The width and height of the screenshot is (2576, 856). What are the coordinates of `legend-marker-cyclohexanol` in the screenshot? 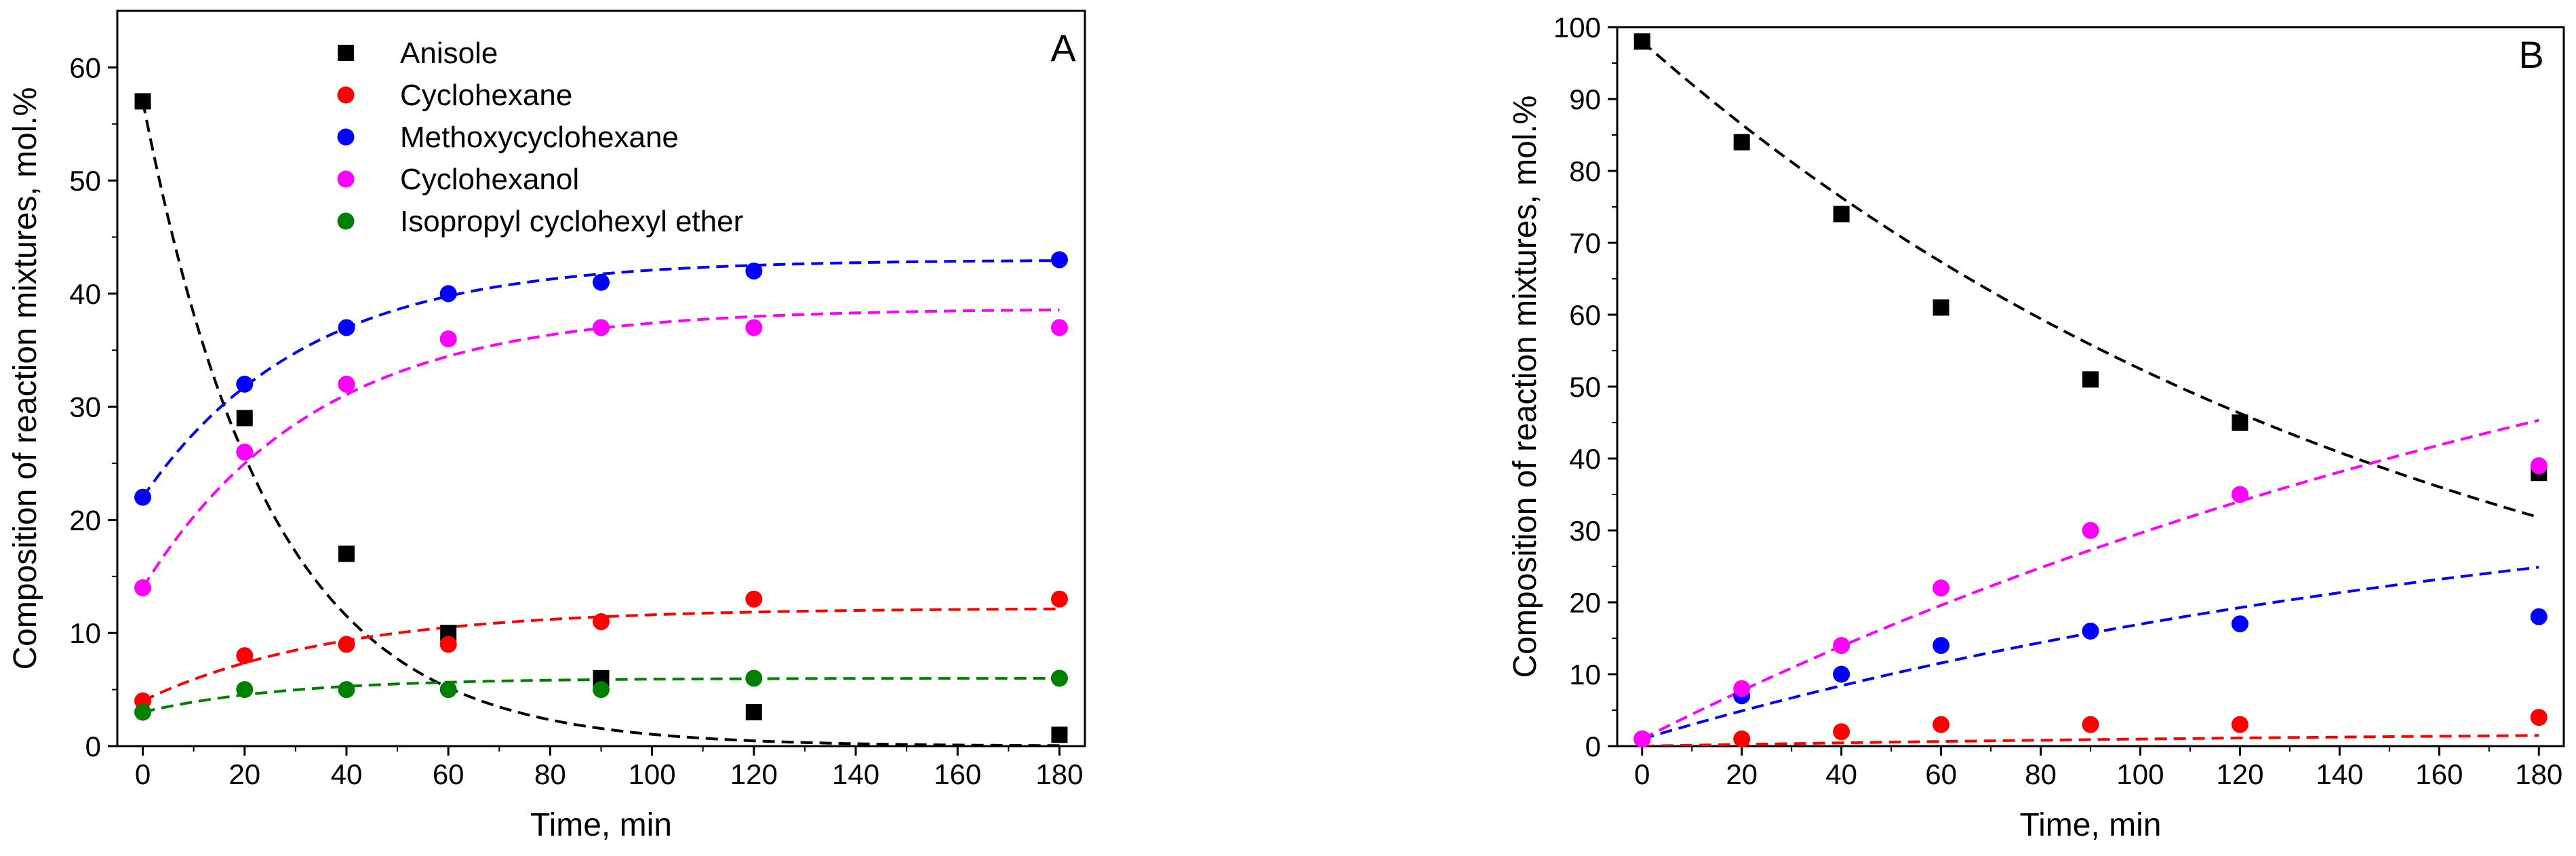 It's located at (346, 179).